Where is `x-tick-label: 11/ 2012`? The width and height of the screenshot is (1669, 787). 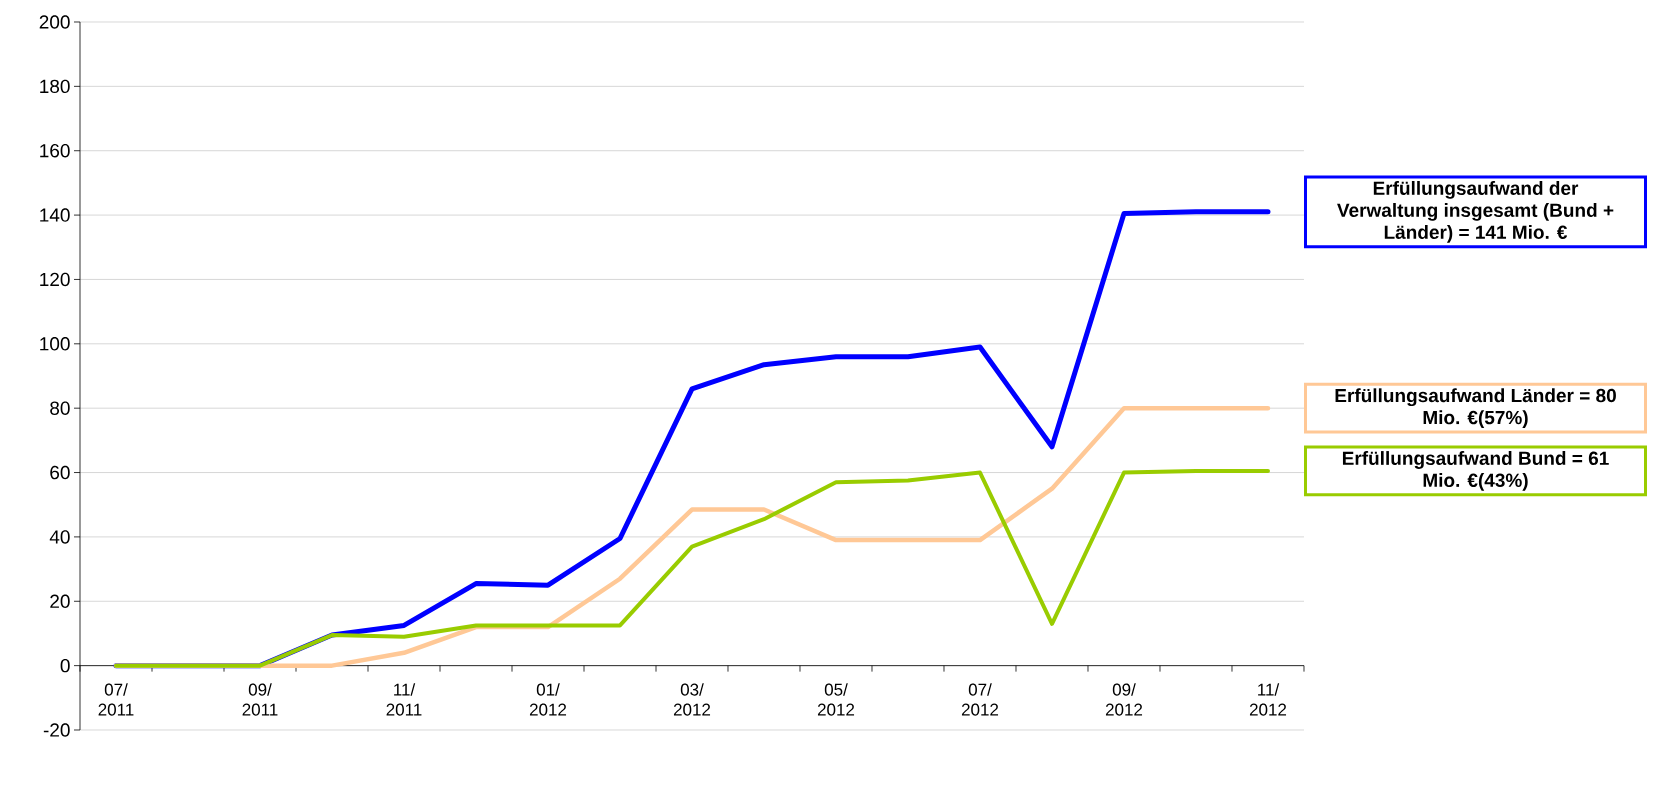 x-tick-label: 11/ 2012 is located at coordinates (1268, 699).